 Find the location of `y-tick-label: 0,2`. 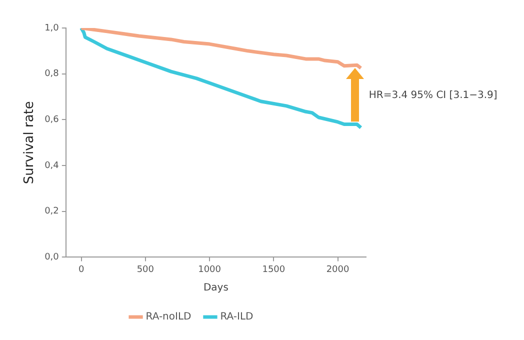

y-tick-label: 0,2 is located at coordinates (51, 211).